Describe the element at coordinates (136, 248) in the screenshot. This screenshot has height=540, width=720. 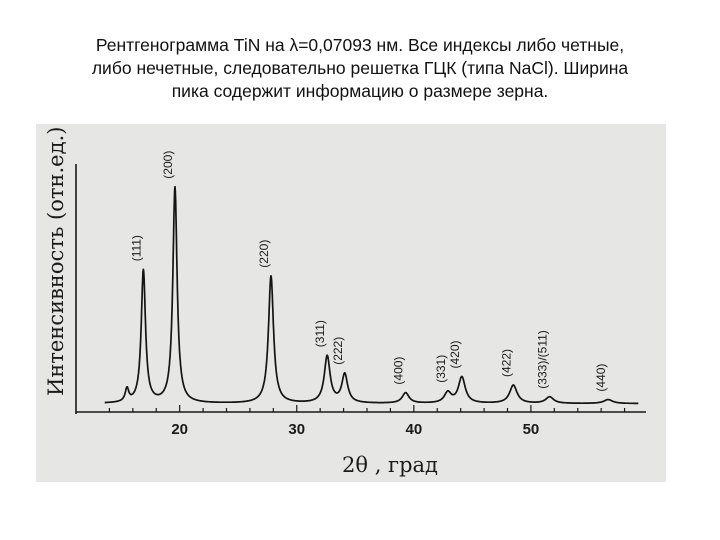
I see `peak-label: (111)` at that location.